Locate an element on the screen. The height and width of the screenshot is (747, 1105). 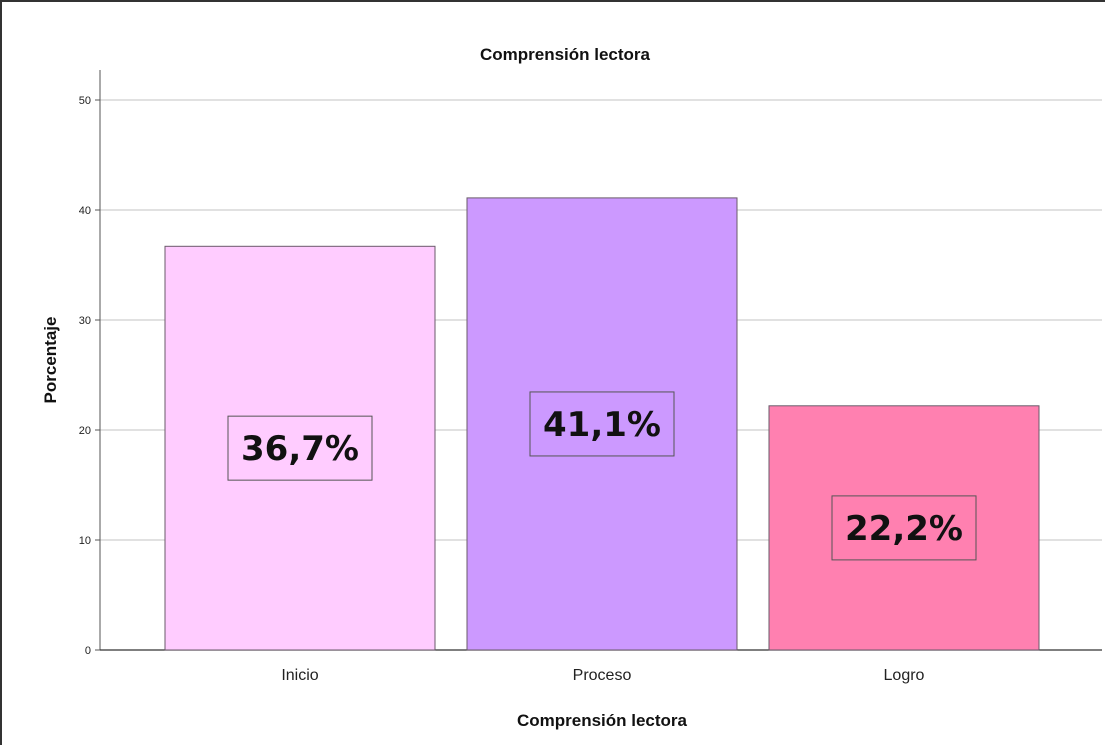
bar-logro is located at coordinates (904, 528).